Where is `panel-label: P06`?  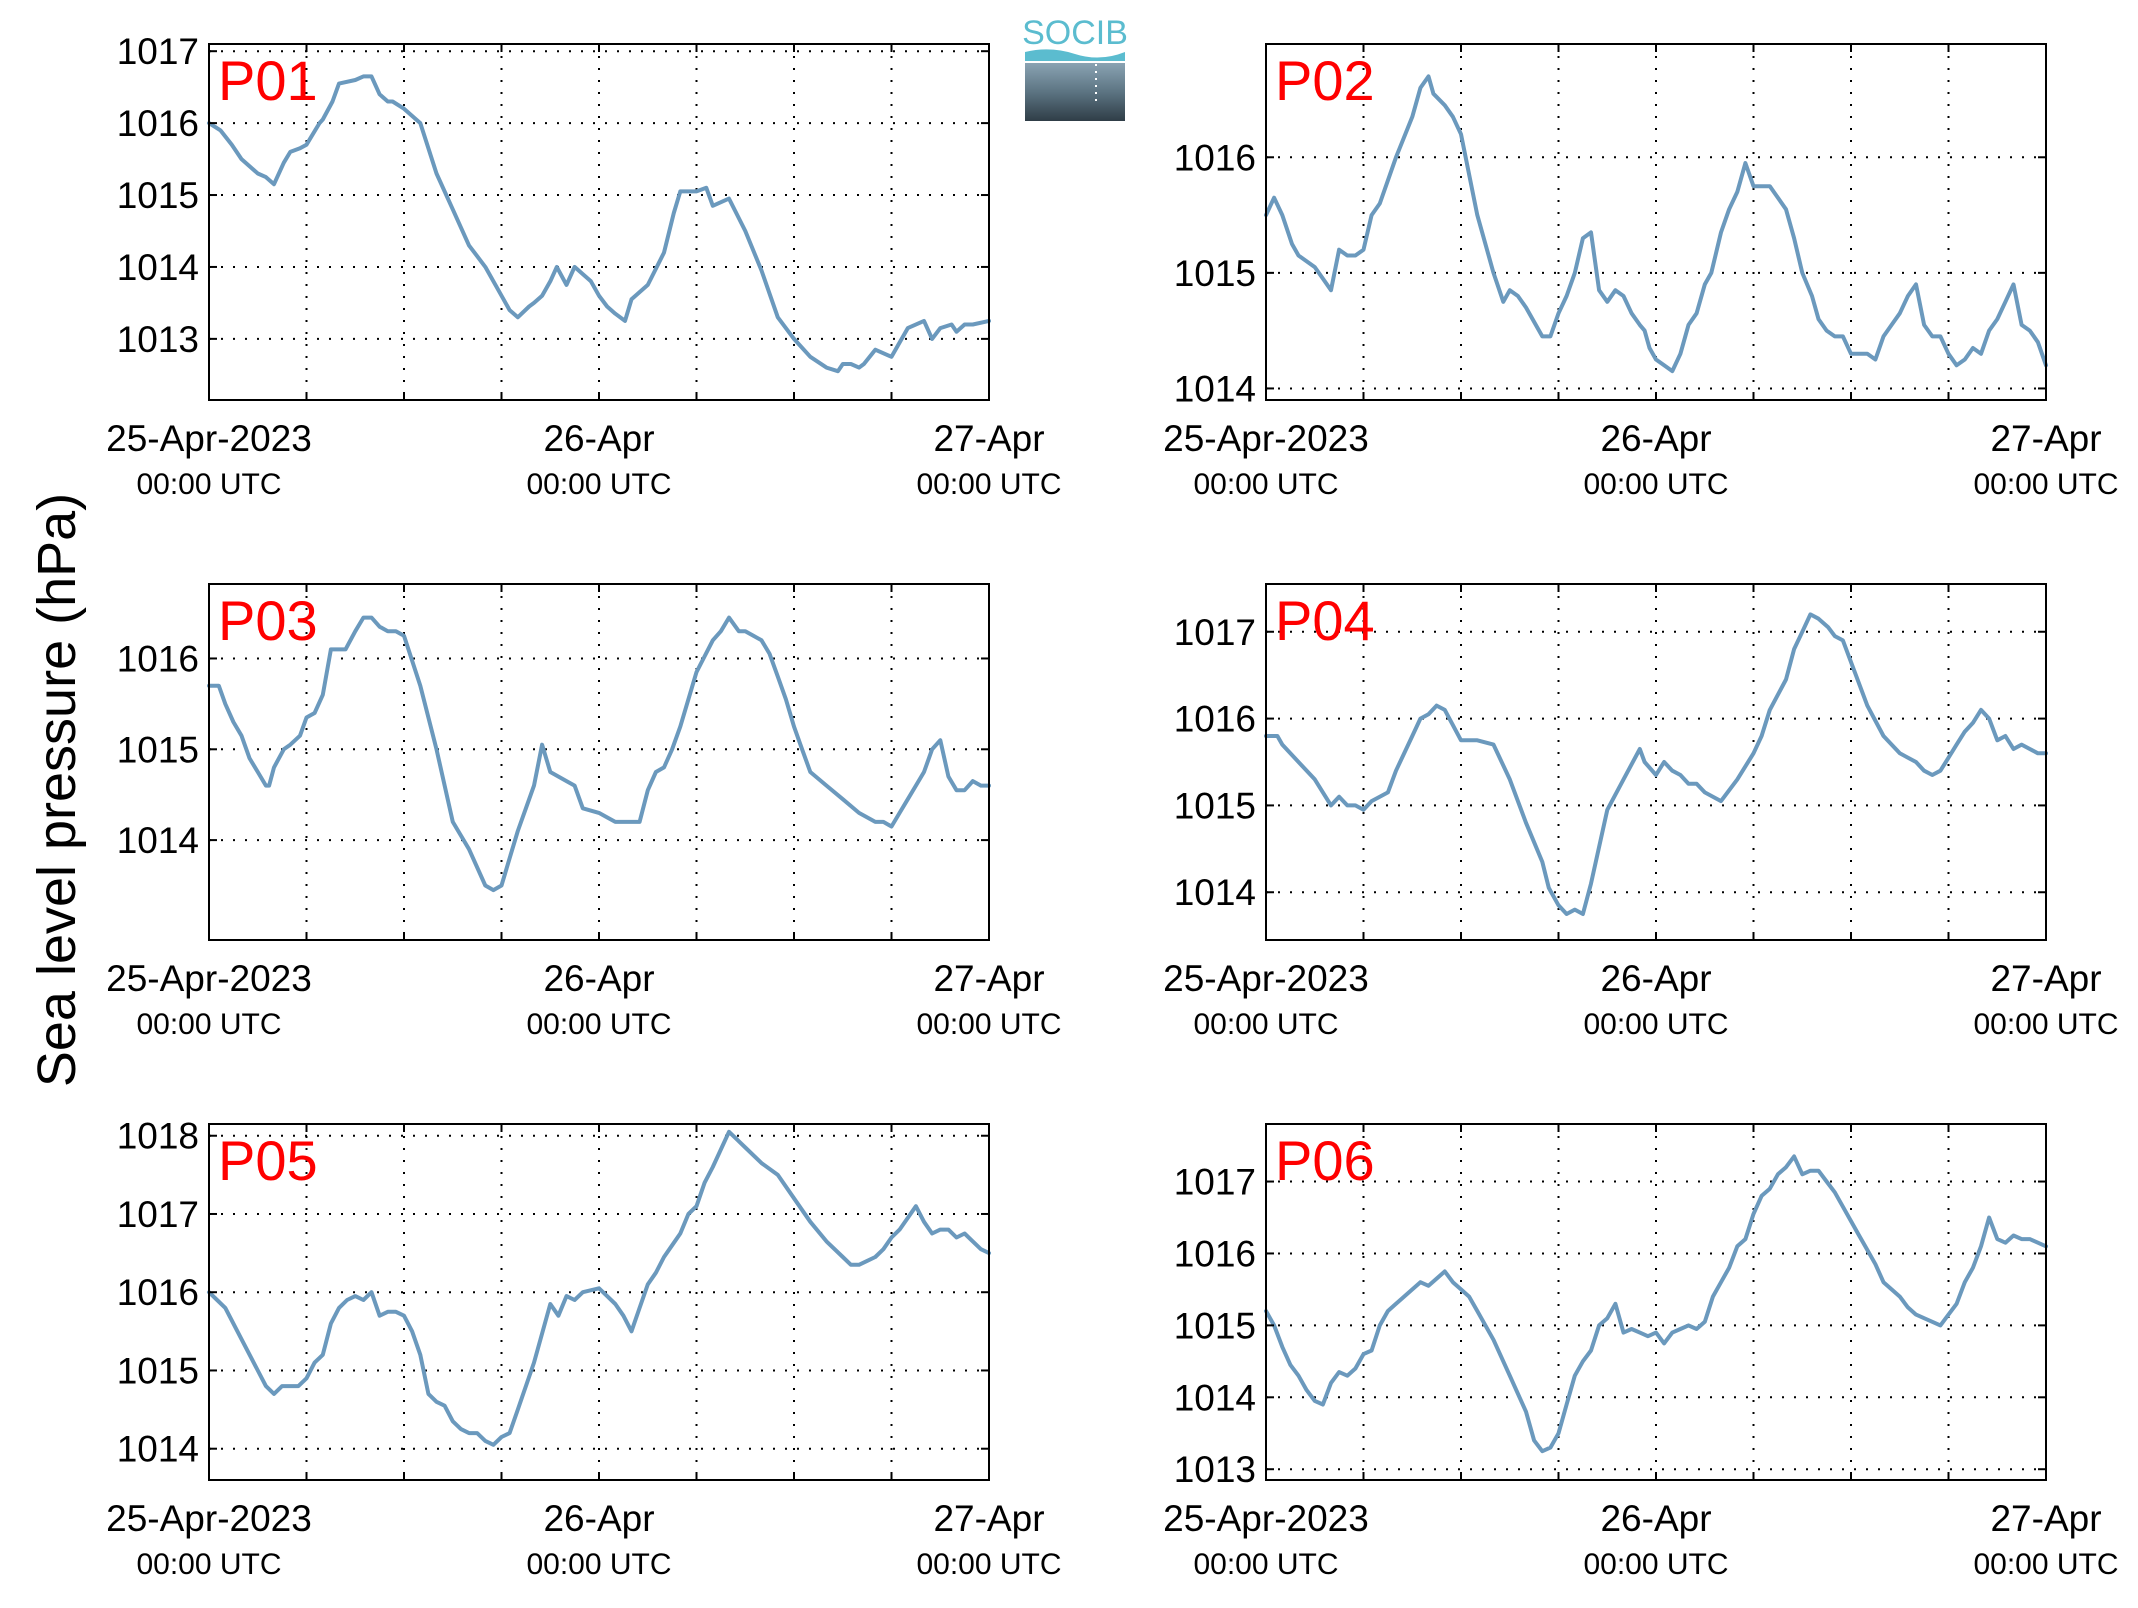
panel-label: P06 is located at coordinates (1325, 1160).